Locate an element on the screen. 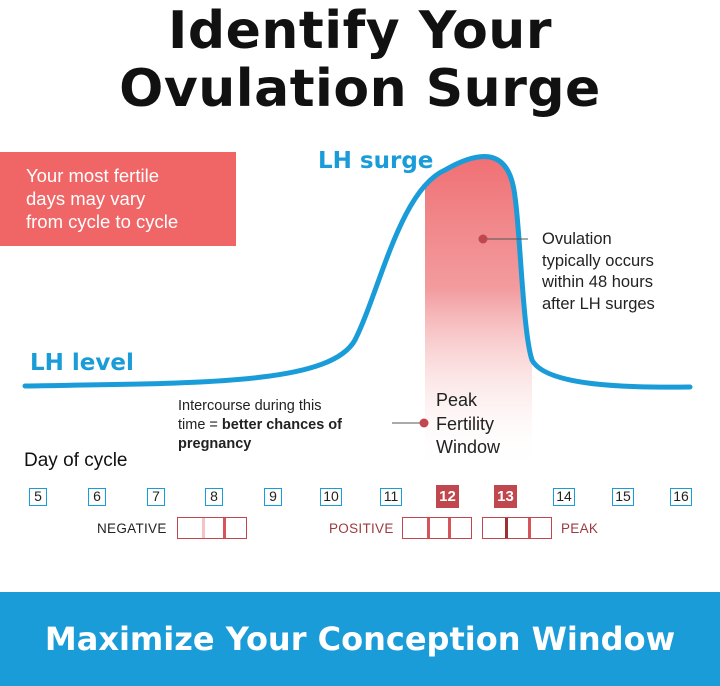 The image size is (720, 686). negative-label: NEGATIVE is located at coordinates (132, 528).